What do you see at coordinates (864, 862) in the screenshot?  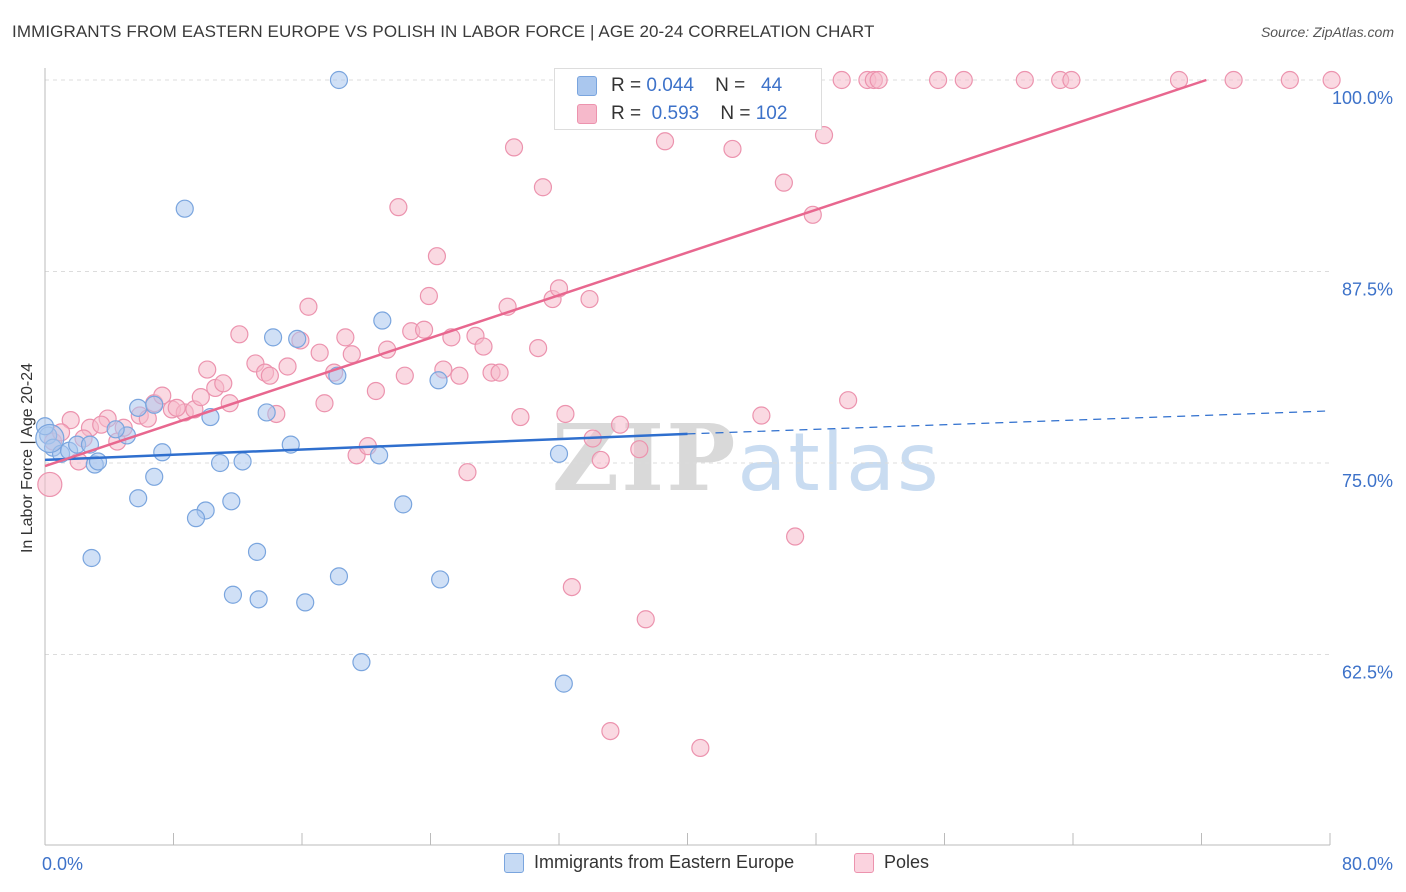 I see `legend-pink-swatch` at bounding box center [864, 862].